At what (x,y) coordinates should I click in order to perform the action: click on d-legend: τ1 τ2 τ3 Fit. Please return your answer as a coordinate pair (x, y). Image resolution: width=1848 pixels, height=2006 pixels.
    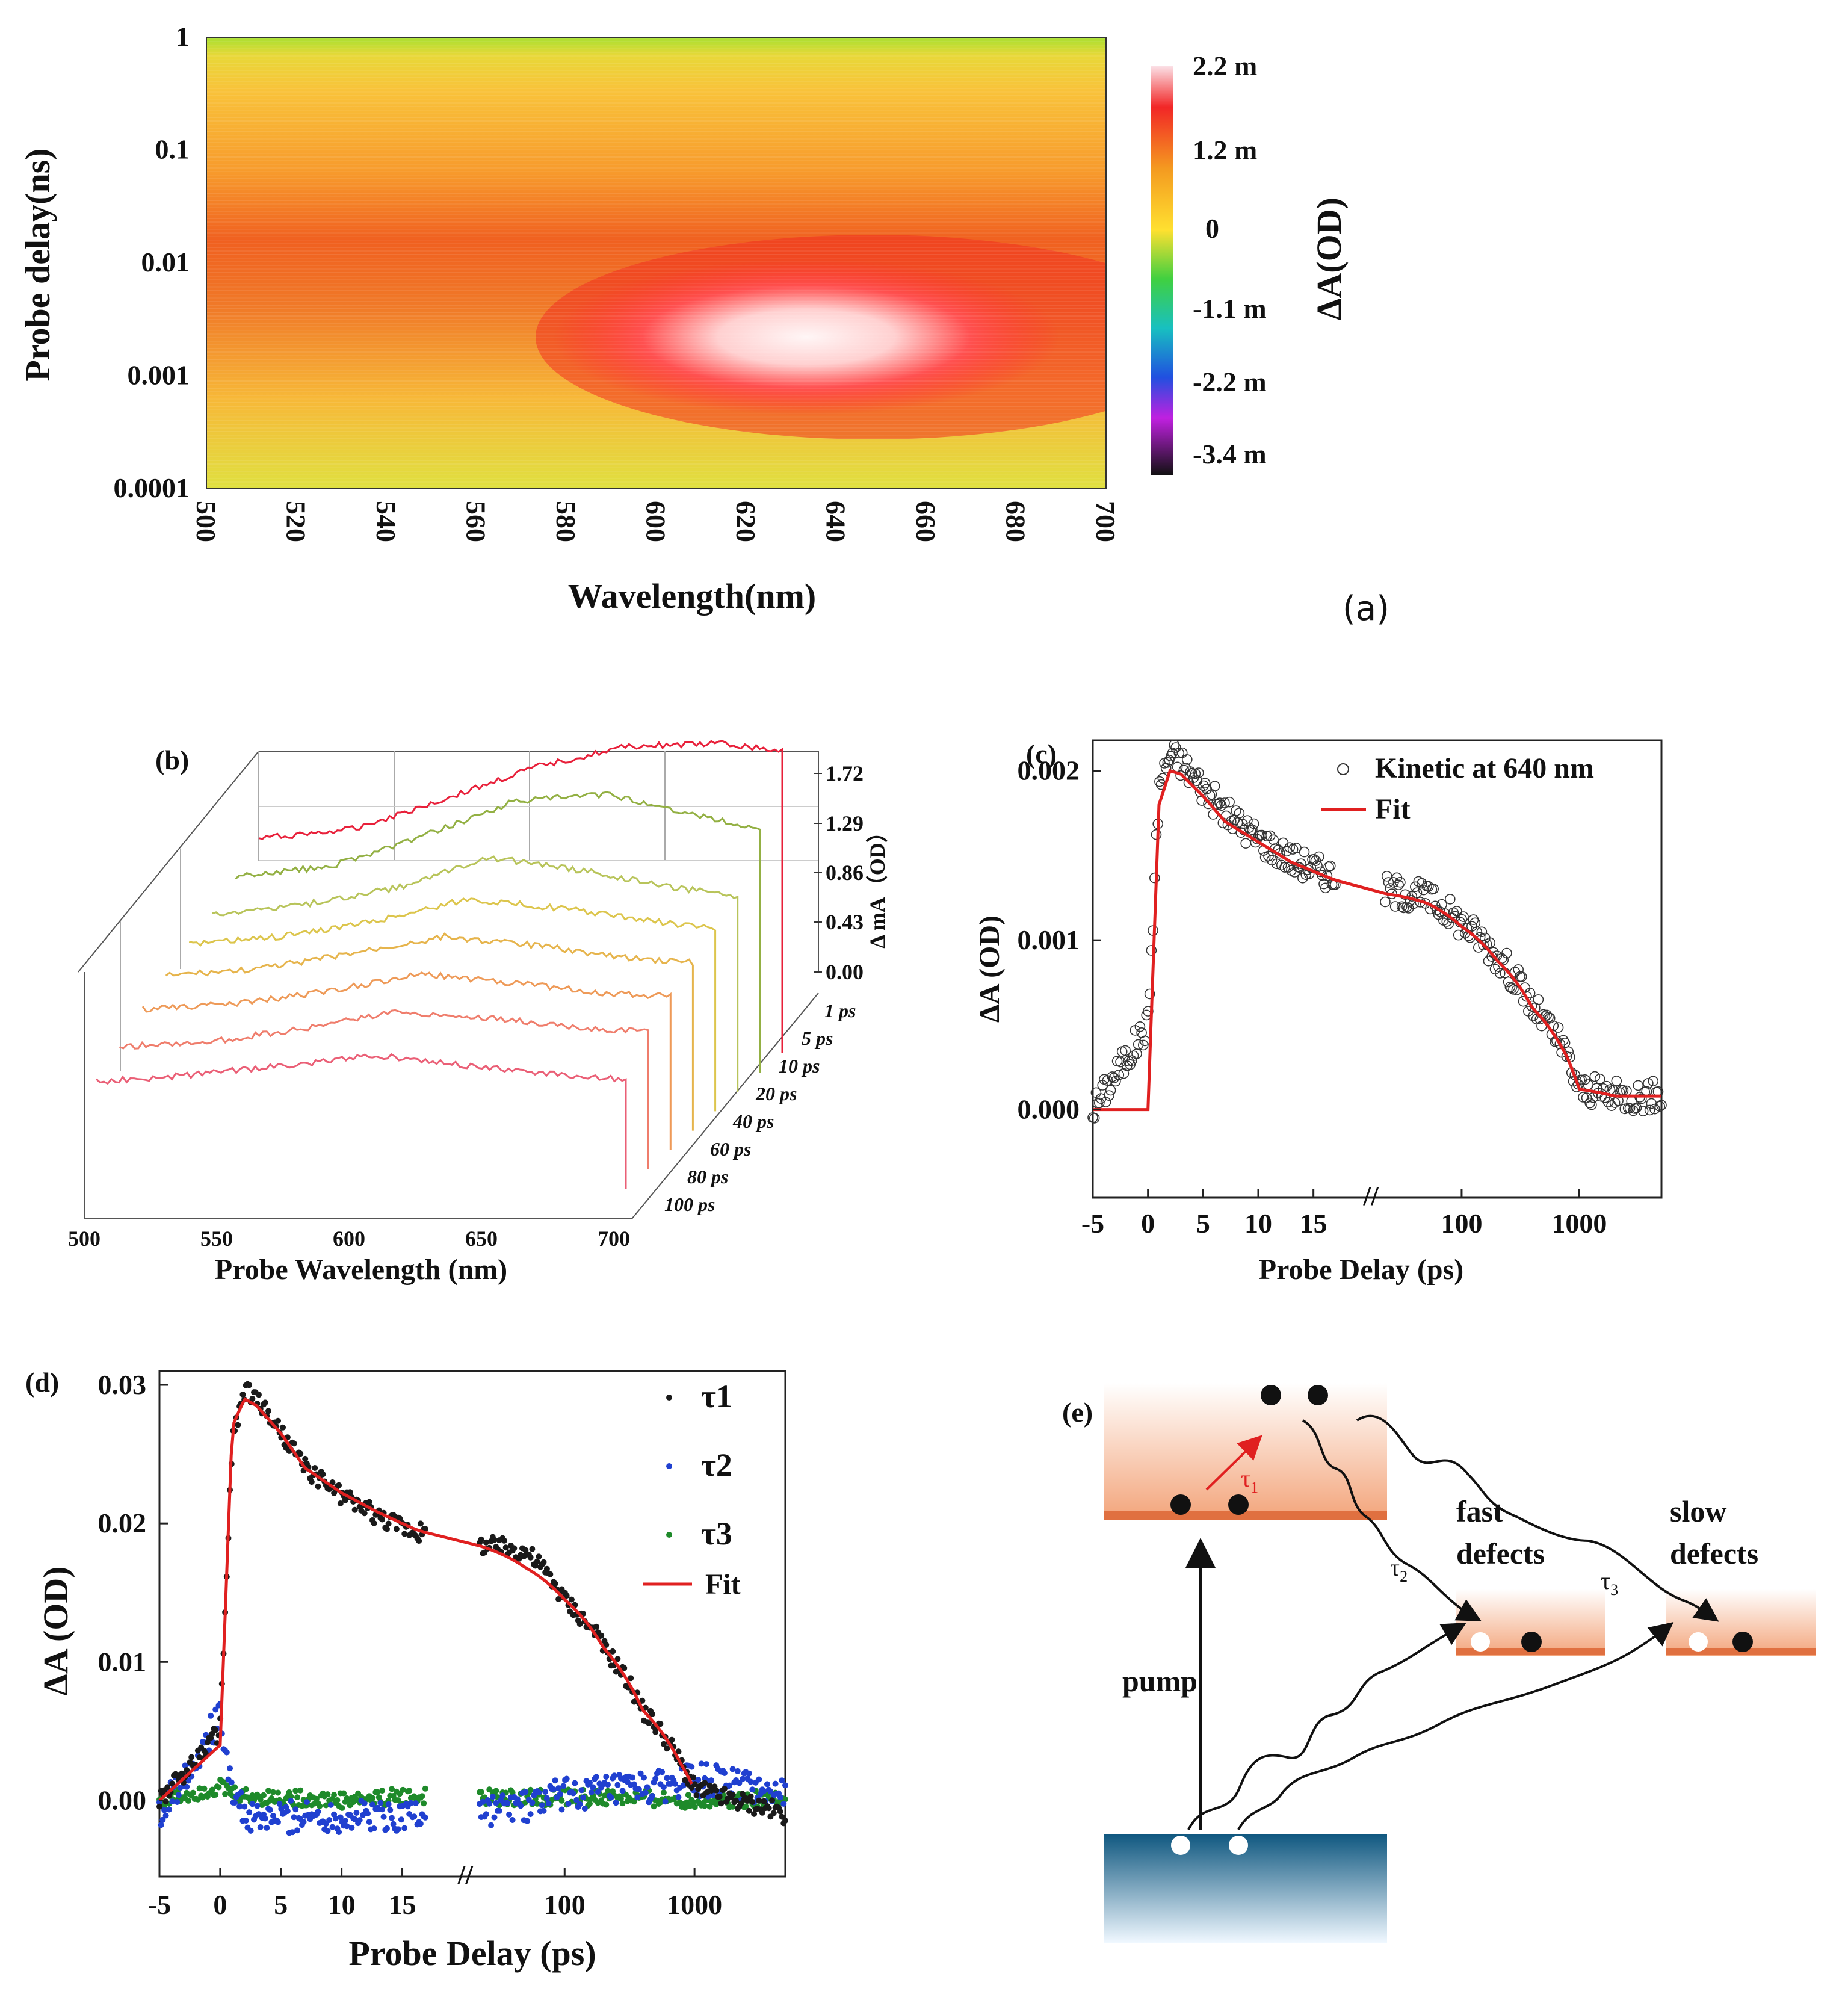
    Looking at the image, I should click on (692, 1489).